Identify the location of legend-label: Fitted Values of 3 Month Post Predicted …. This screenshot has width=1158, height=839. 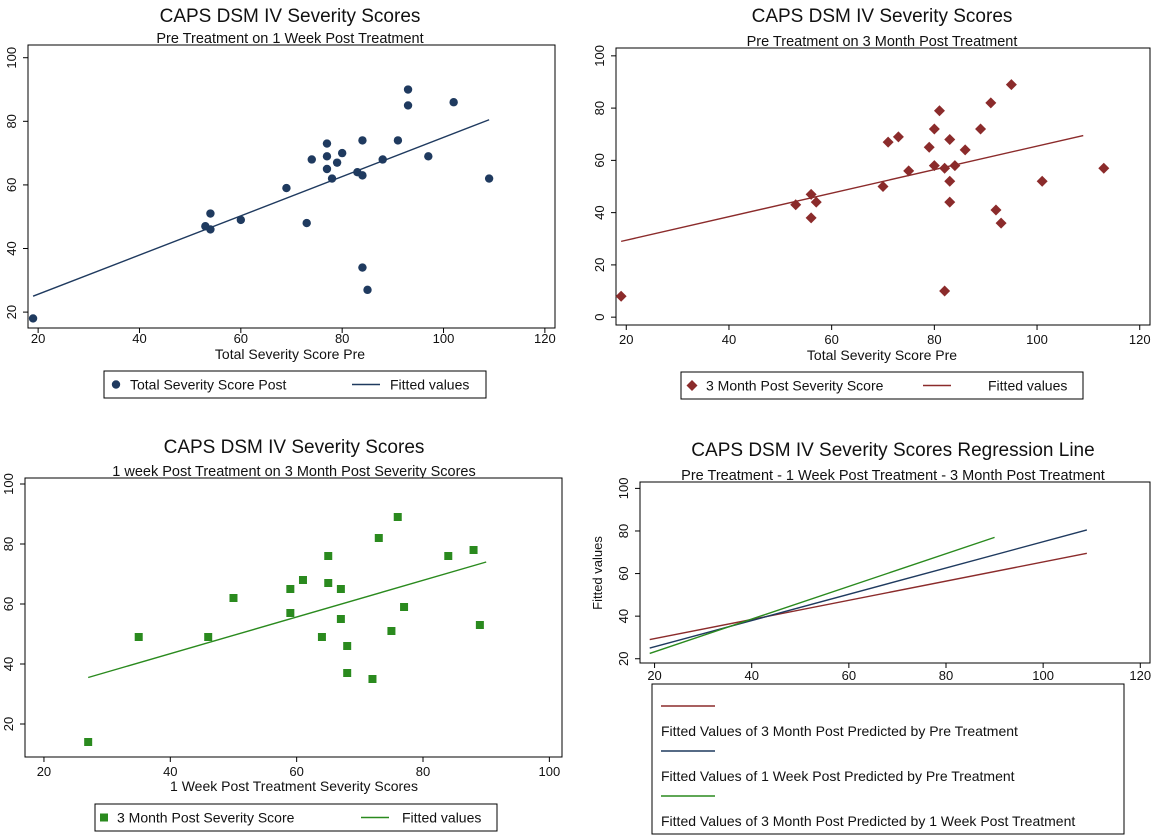
(839, 731).